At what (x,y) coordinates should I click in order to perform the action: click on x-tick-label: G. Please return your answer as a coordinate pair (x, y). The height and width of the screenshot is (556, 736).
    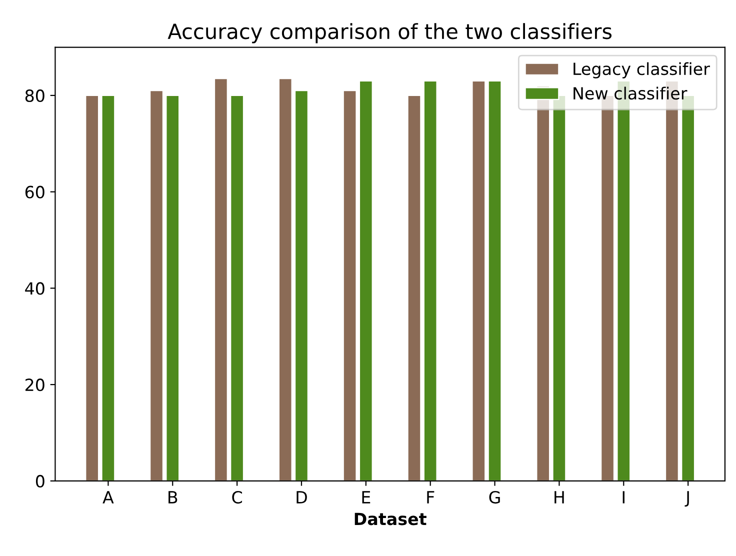
    Looking at the image, I should click on (494, 497).